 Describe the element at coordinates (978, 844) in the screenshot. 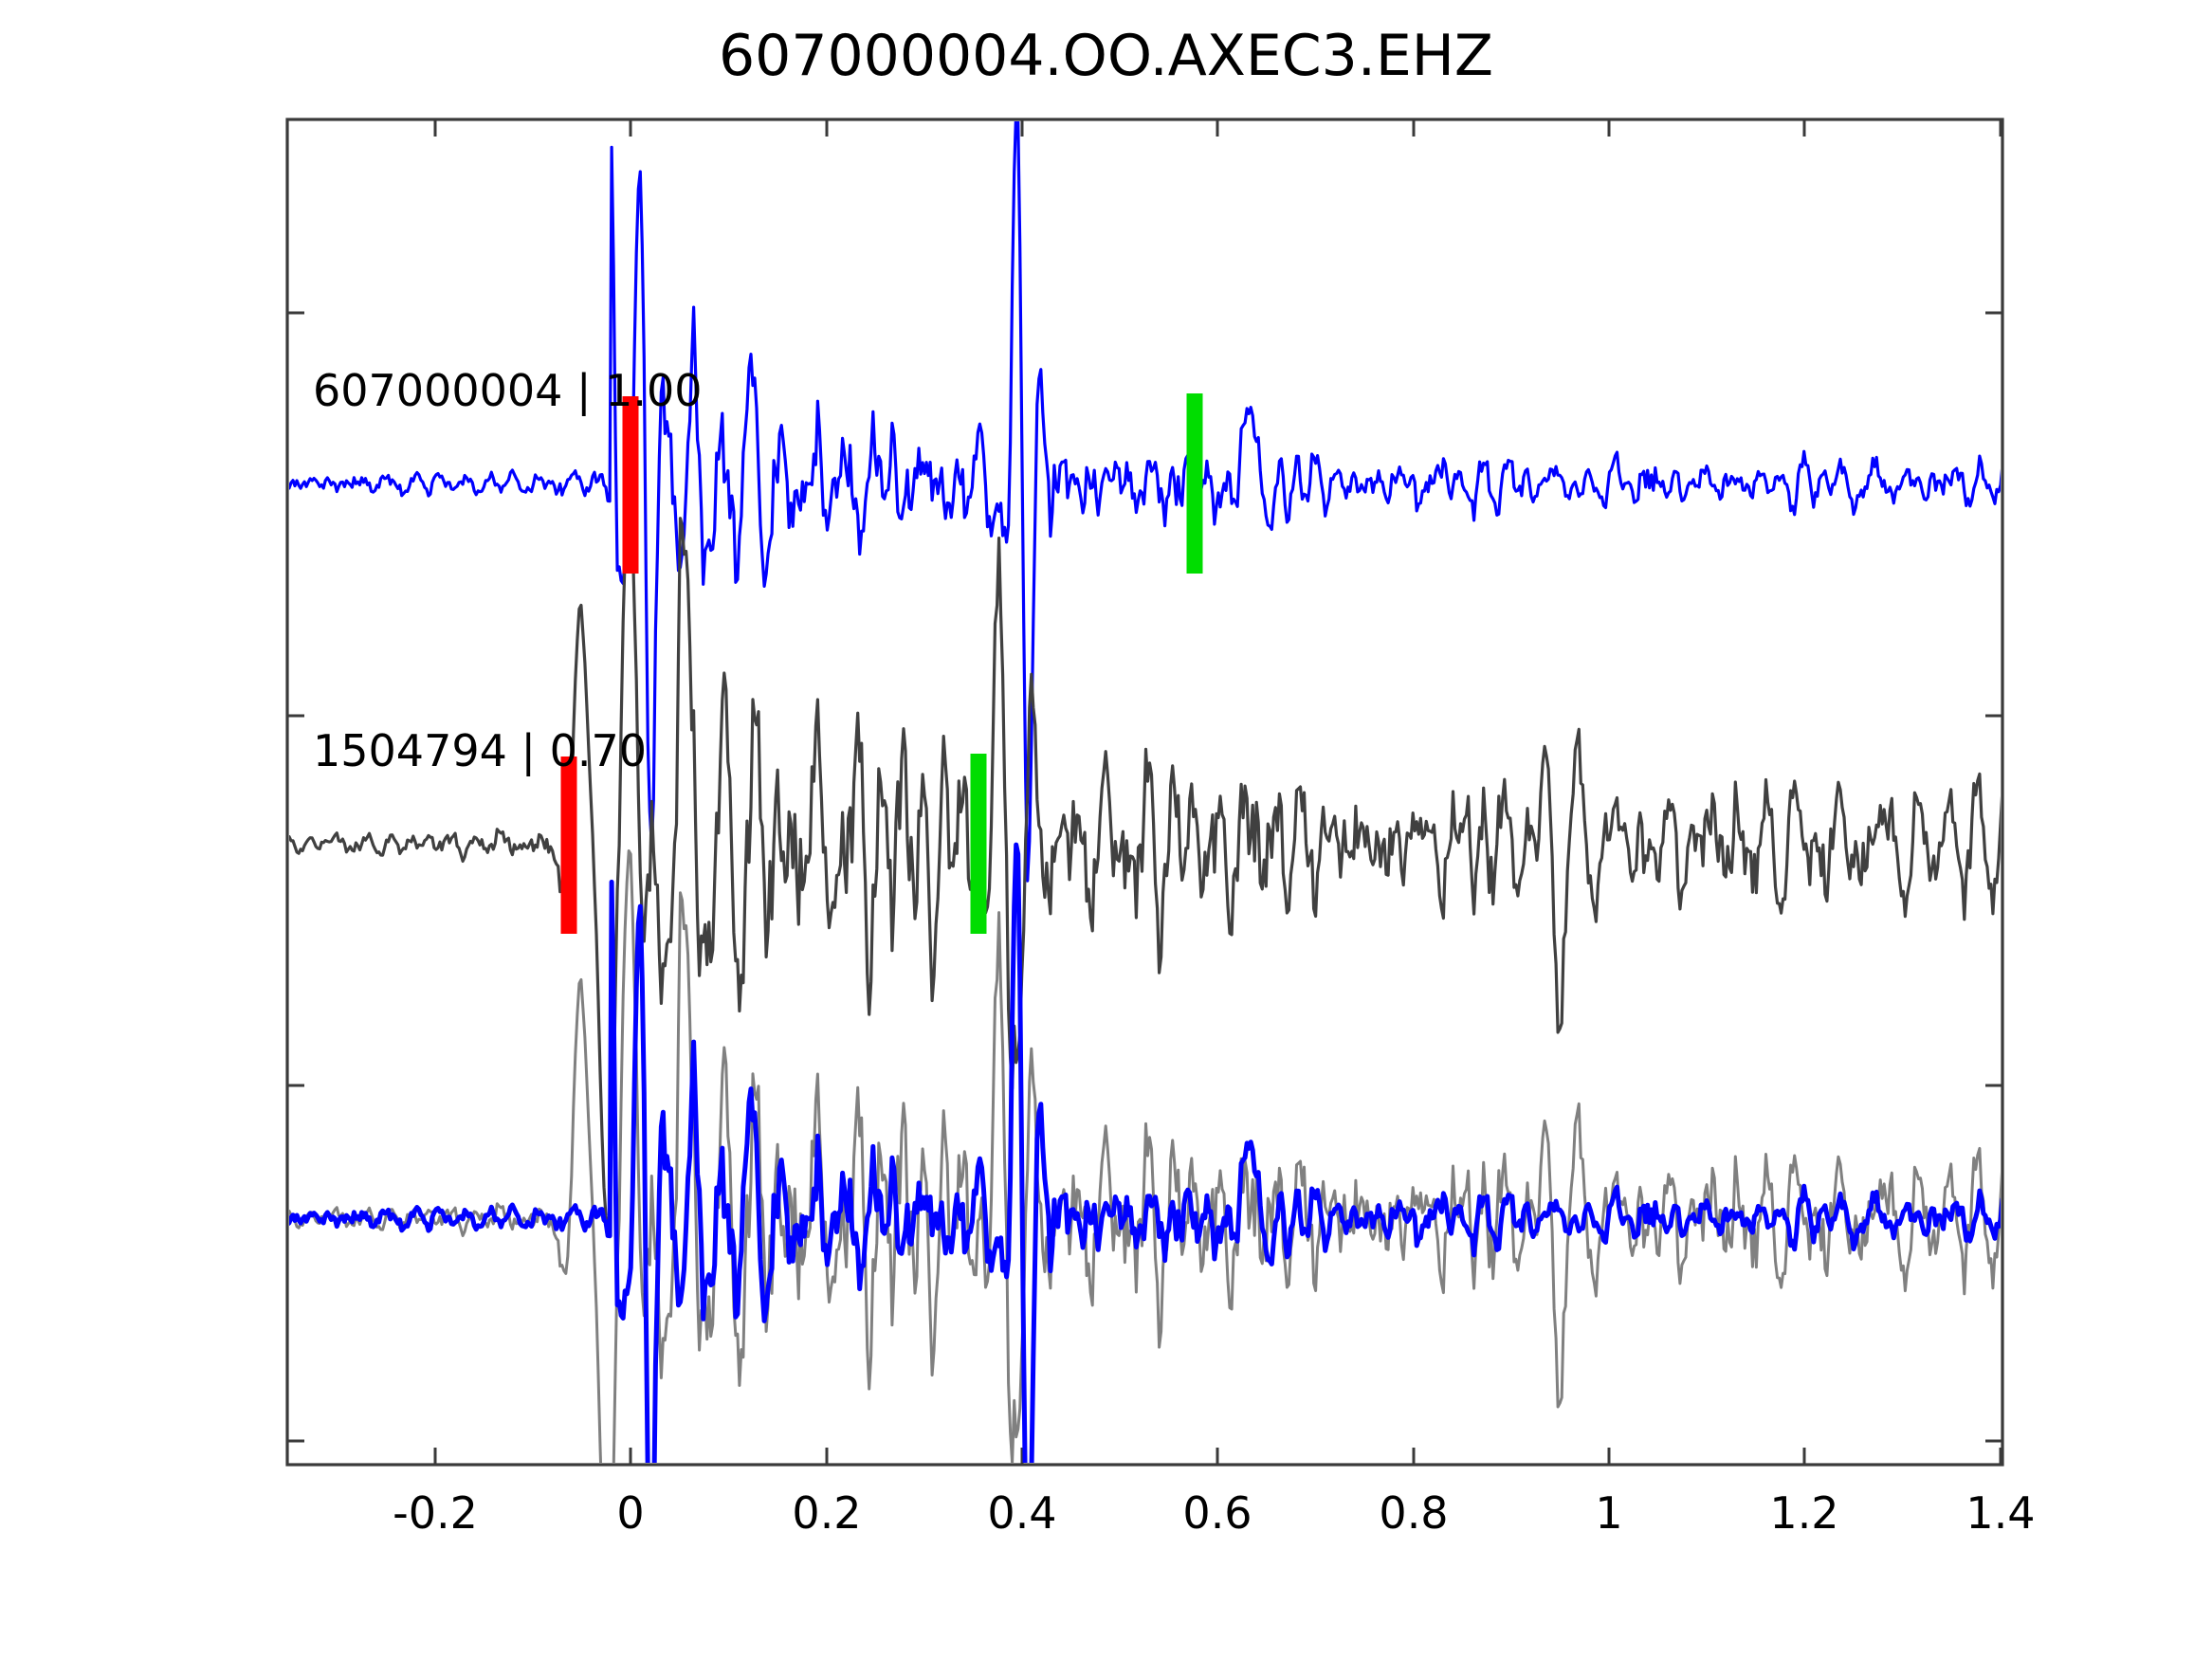

I see `pick-marker-s-detection` at that location.